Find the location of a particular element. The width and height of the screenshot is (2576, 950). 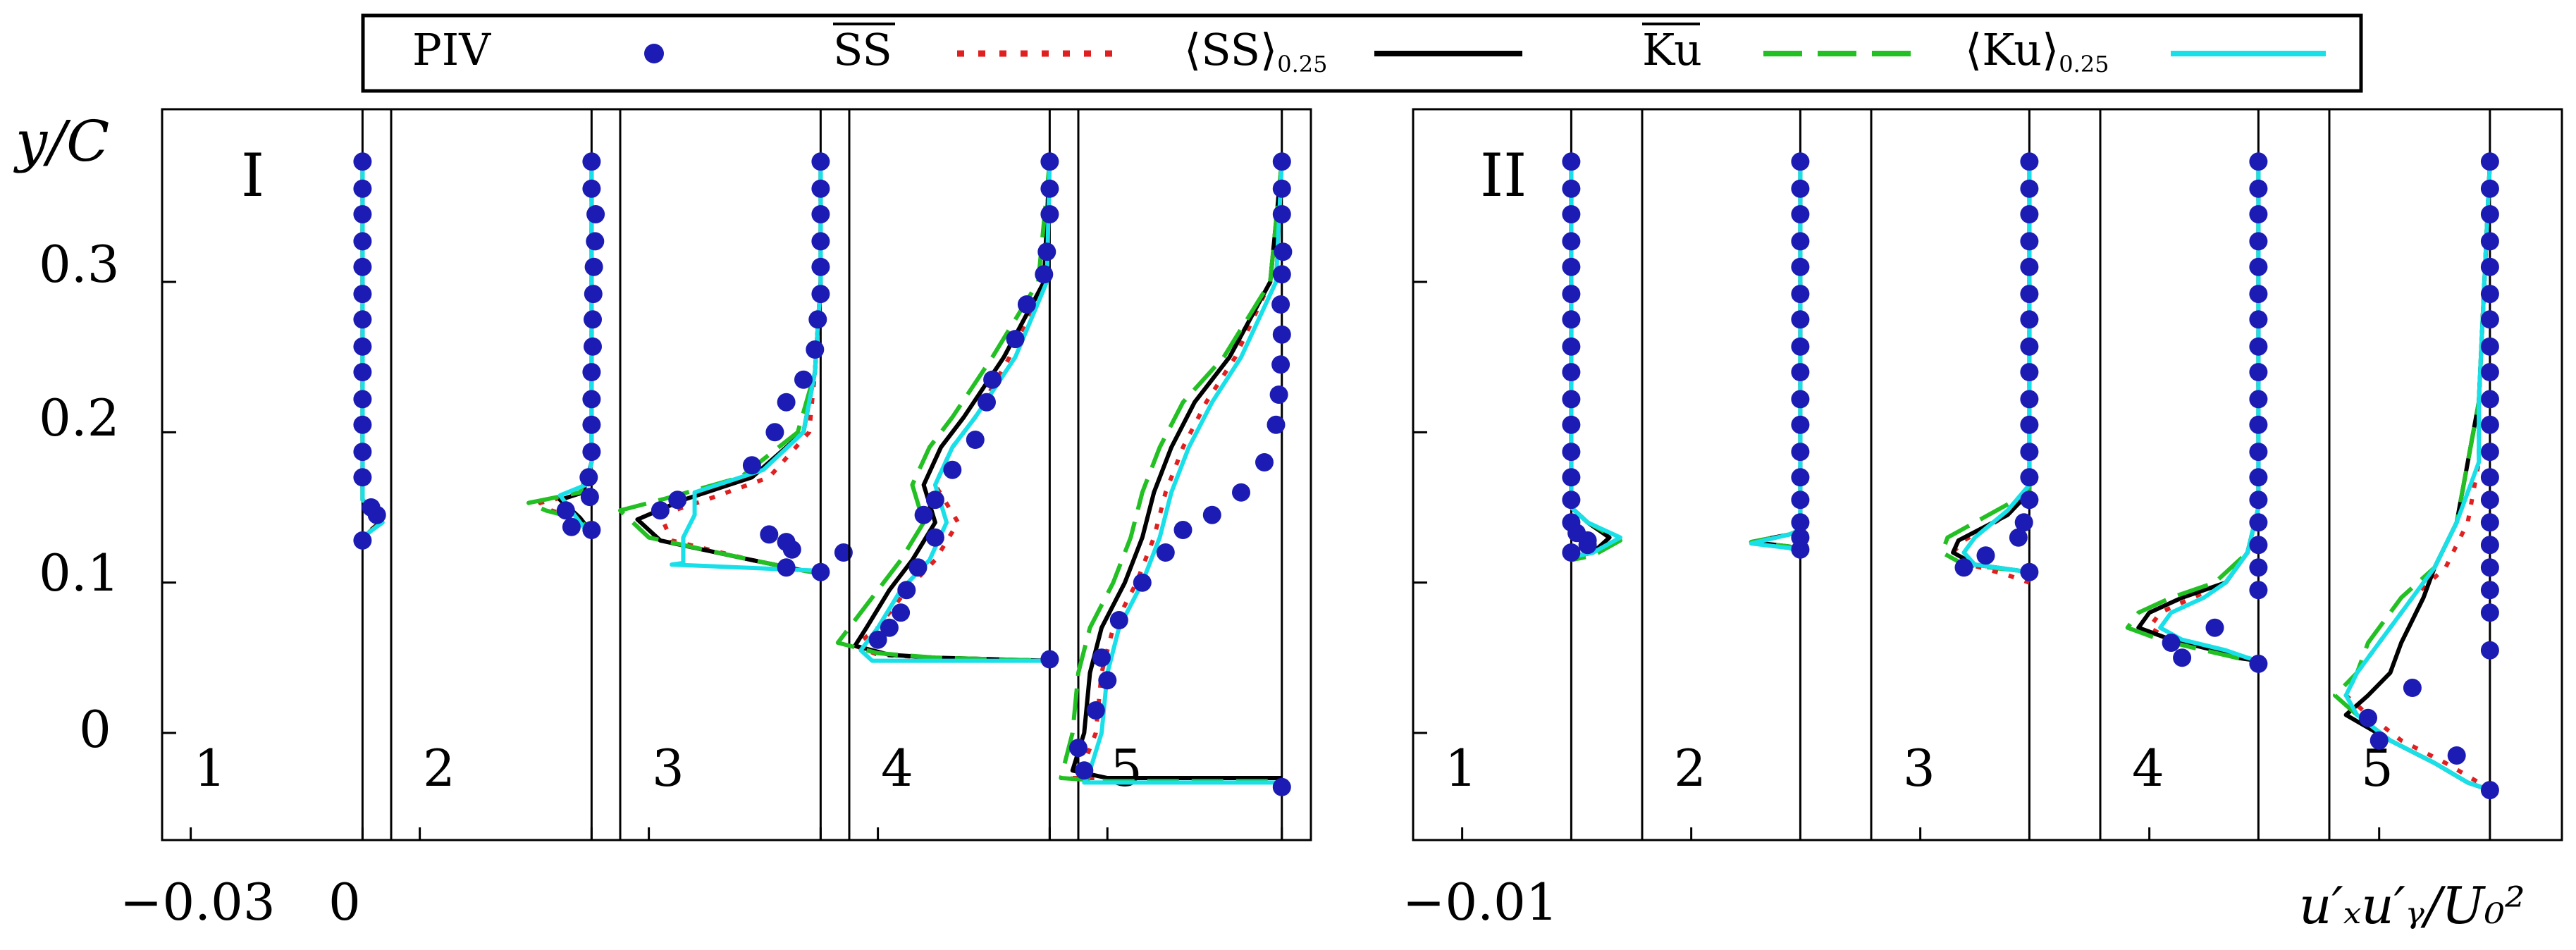

station-label: 1 is located at coordinates (210, 768).